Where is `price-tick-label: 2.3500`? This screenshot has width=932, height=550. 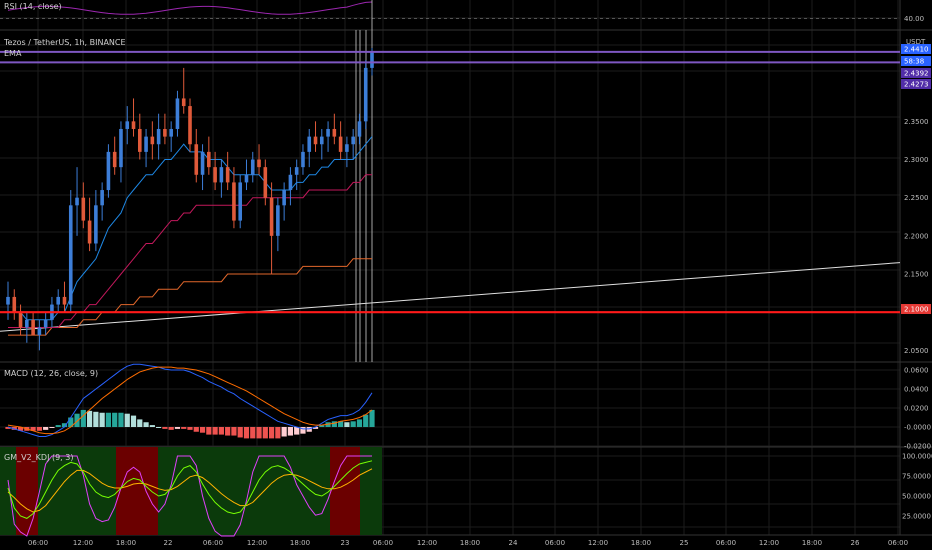
price-tick-label: 2.3500 is located at coordinates (916, 122).